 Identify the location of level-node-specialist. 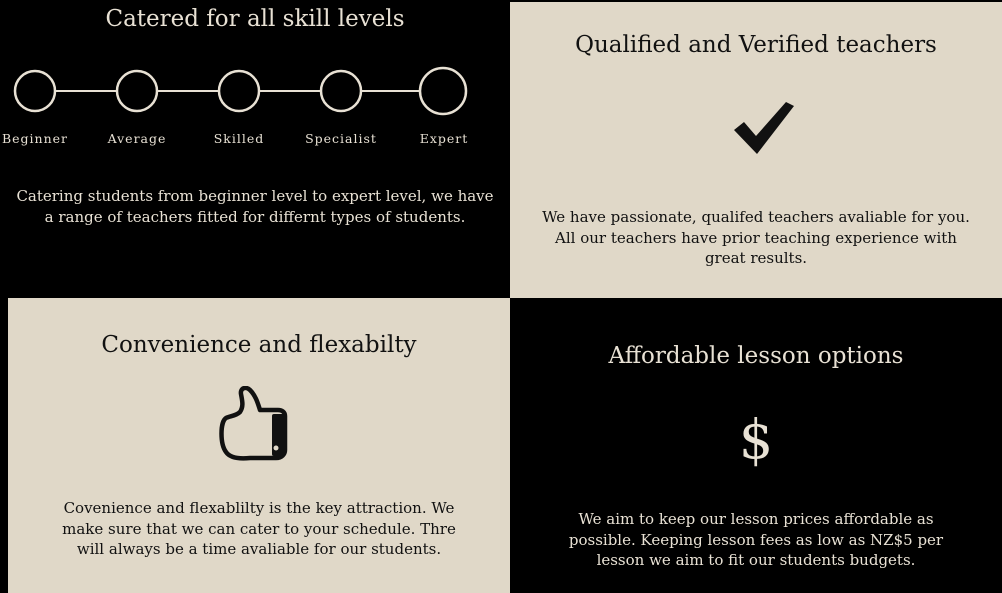
(341, 91).